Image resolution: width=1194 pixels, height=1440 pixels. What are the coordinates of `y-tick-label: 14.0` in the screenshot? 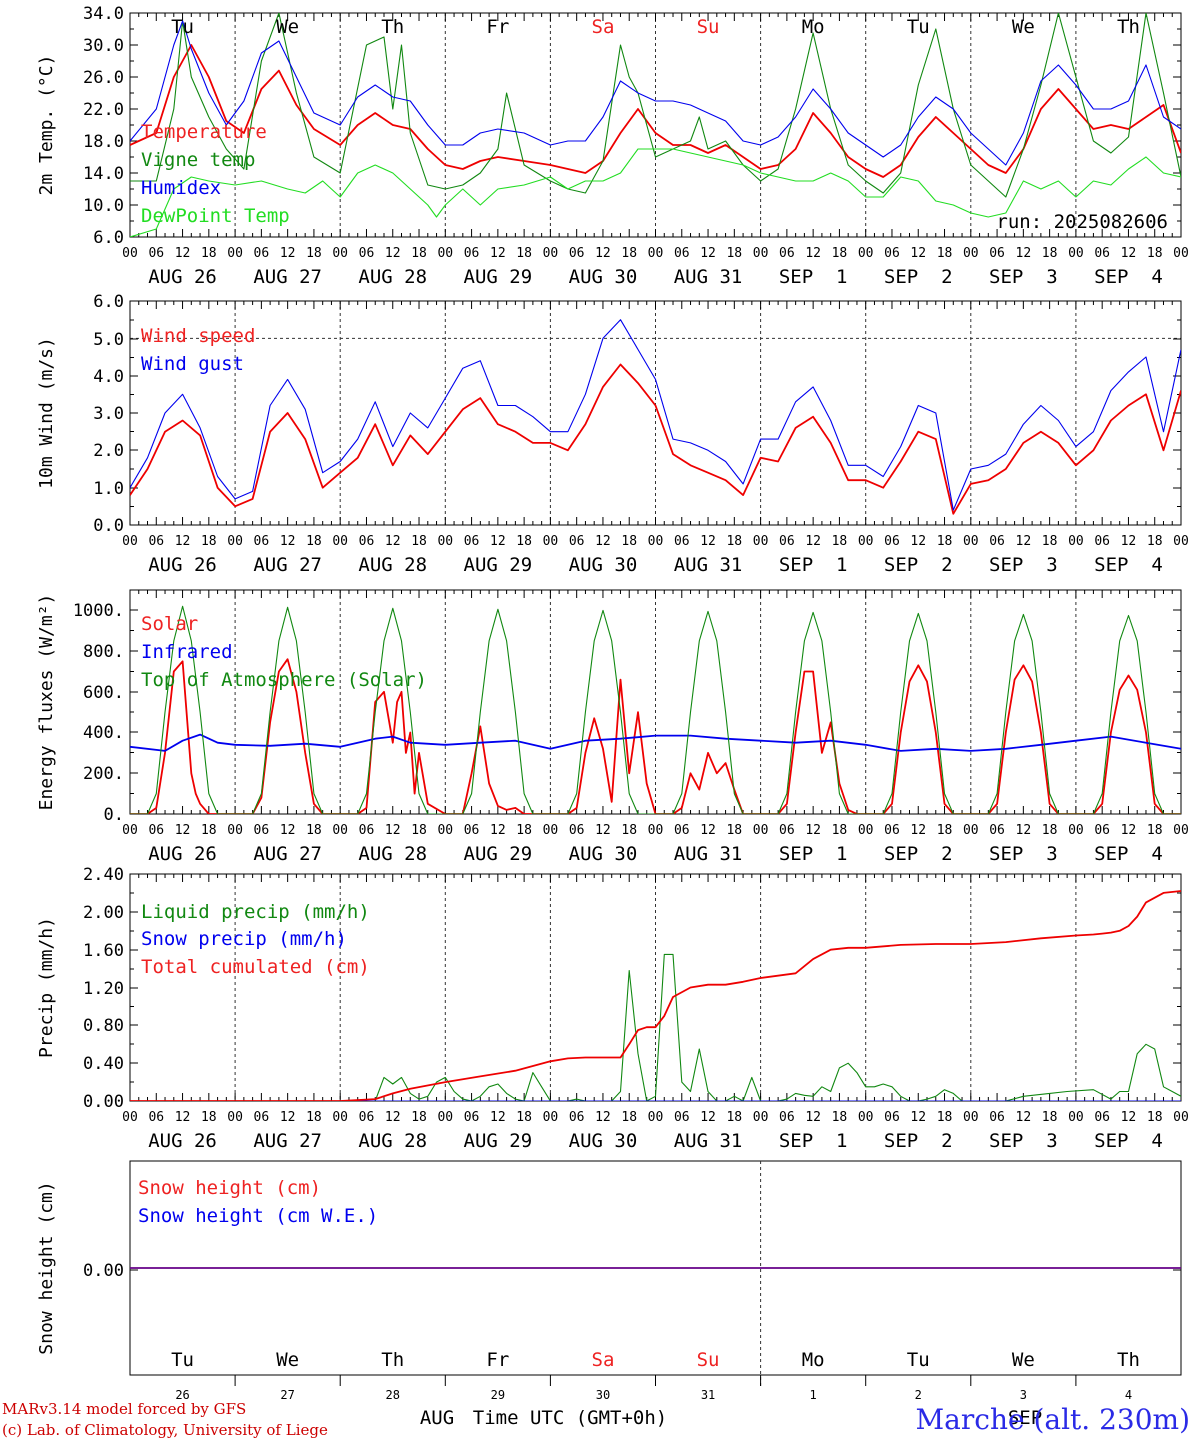 It's located at (103, 174).